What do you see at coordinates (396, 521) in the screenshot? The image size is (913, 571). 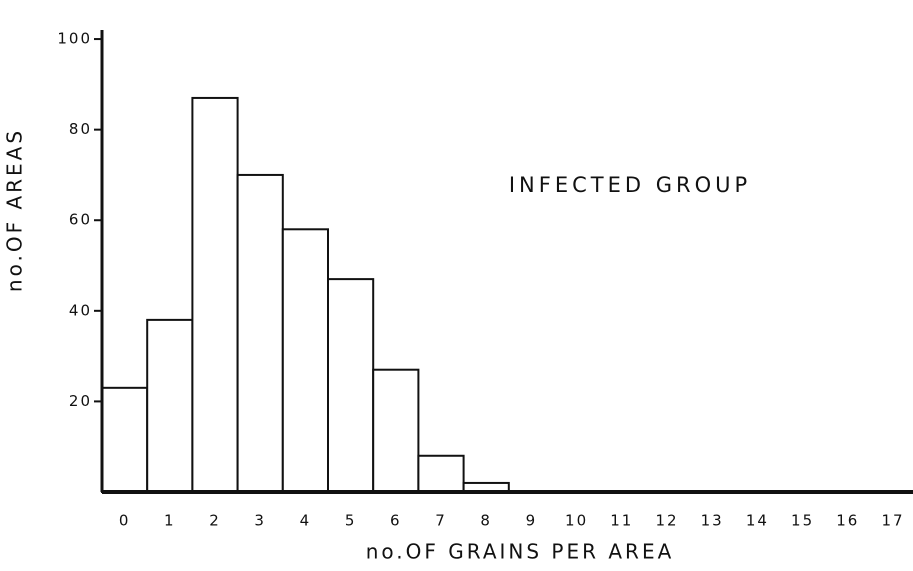 I see `x-tick-label: 6` at bounding box center [396, 521].